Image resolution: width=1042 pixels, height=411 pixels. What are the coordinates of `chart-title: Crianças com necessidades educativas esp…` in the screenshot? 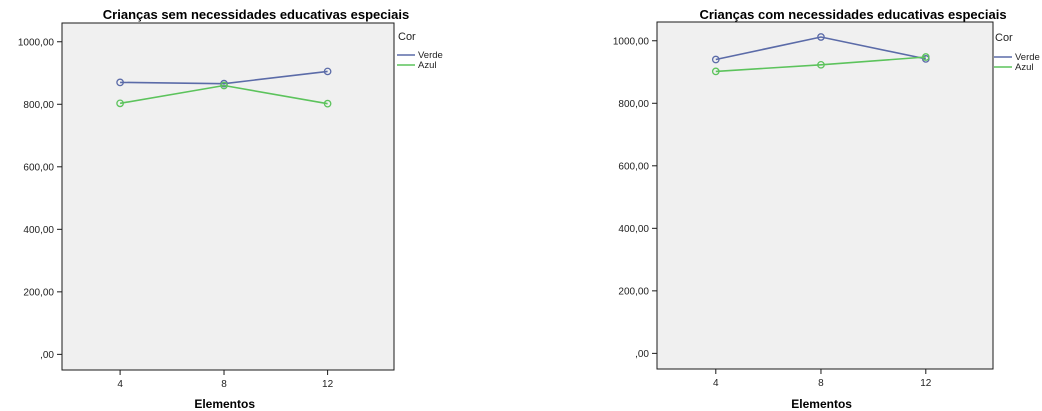 It's located at (852, 14).